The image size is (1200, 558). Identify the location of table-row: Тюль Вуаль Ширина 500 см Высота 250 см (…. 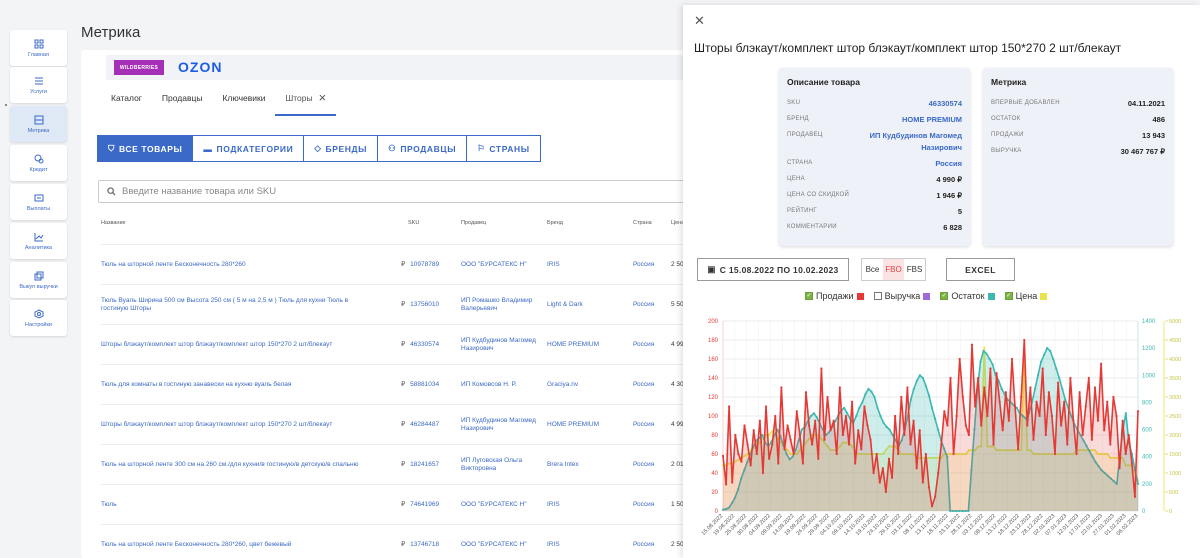
(401, 304).